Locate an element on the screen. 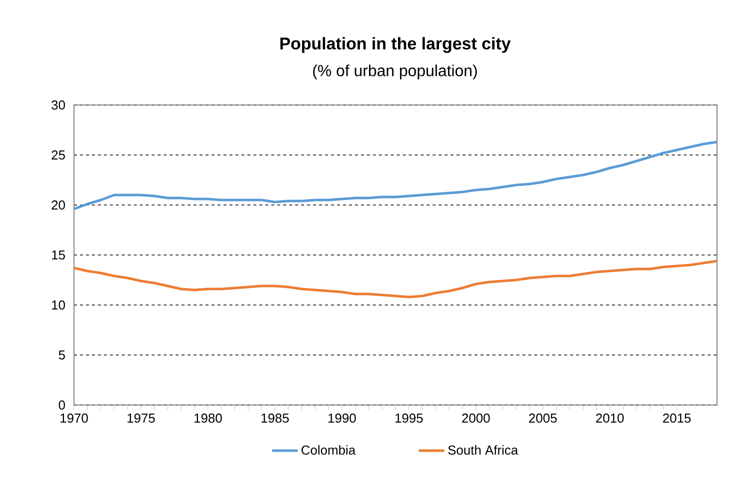 This screenshot has width=756, height=502. y-tick-label: 5 is located at coordinates (61, 355).